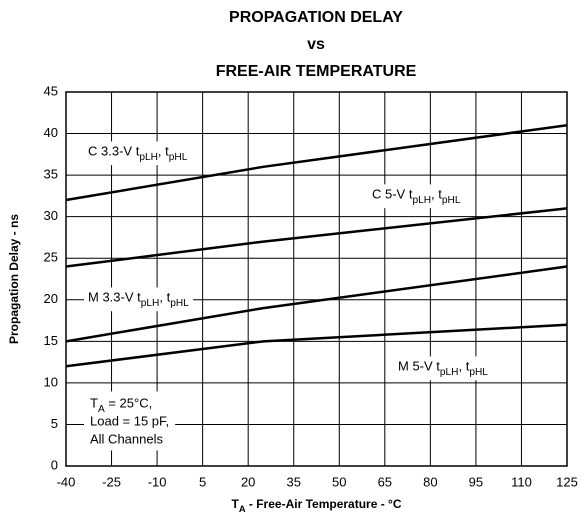  I want to click on y-tick-label: 30, so click(51, 215).